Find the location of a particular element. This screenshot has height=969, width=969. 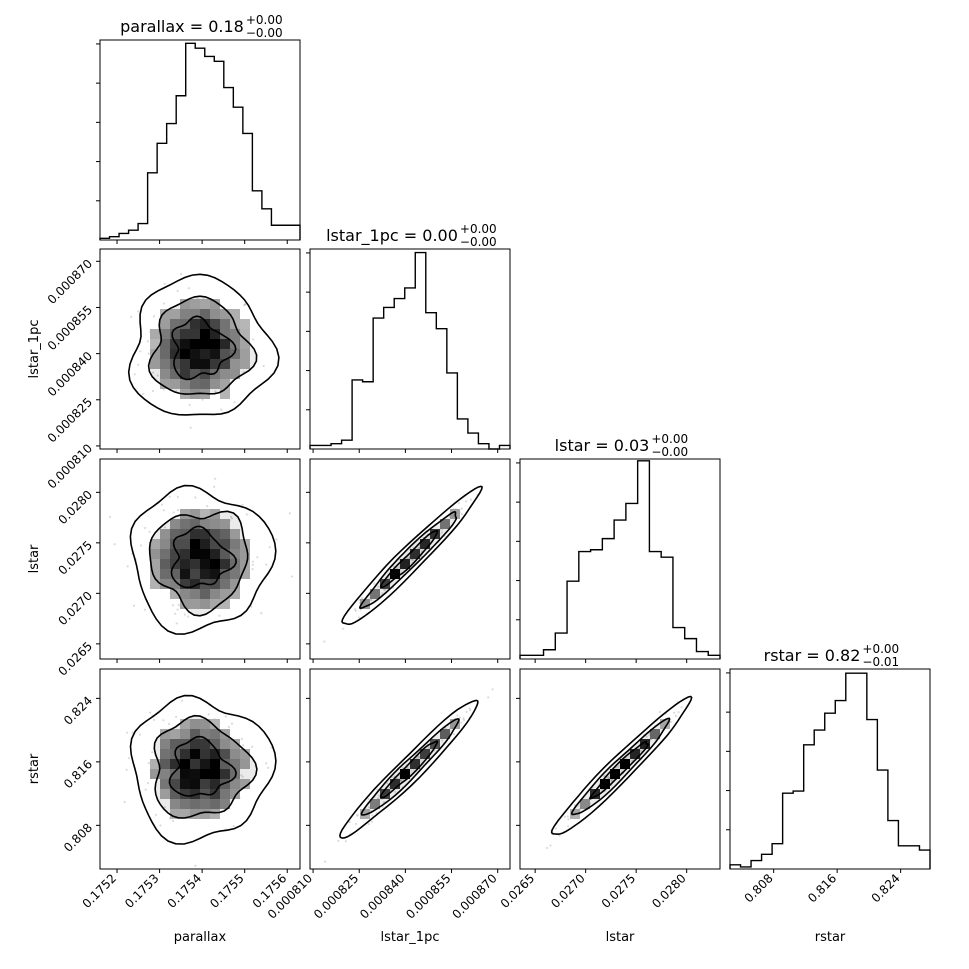

panel-lstar-hist: lstar = 0.03 +0.00−0.00 is located at coordinates (618, 546).